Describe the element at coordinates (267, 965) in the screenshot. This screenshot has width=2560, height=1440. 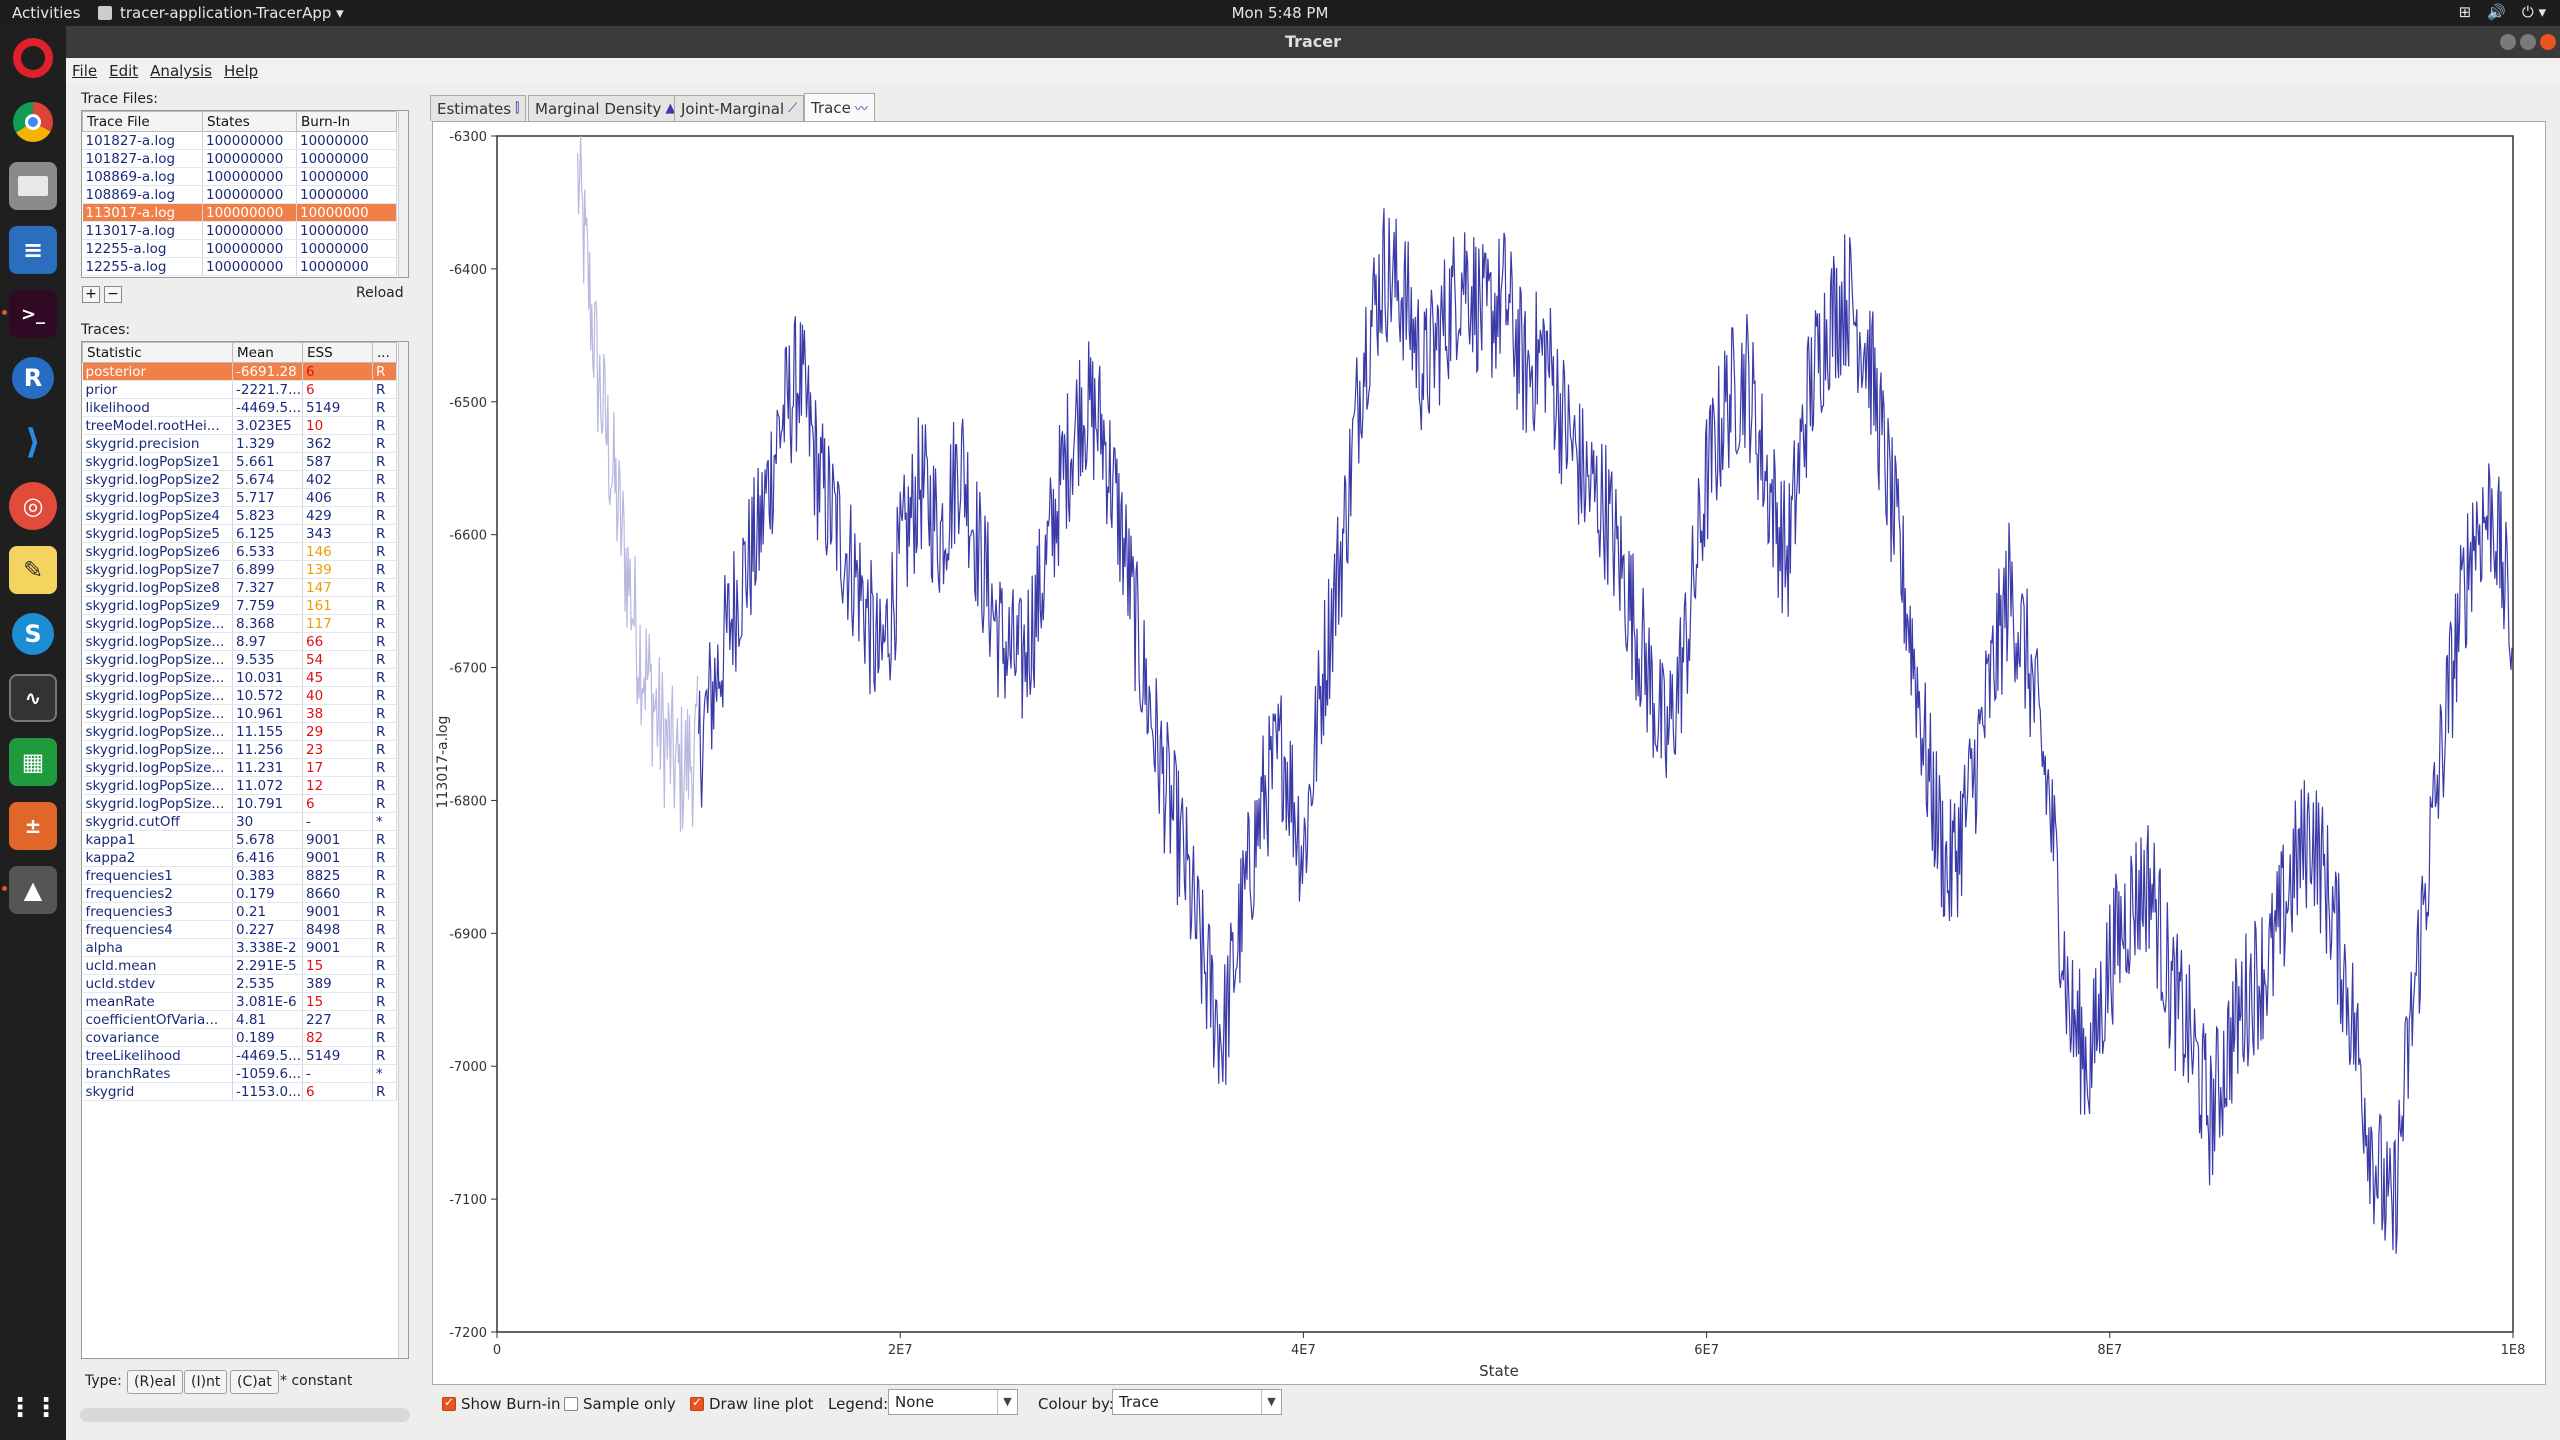
I see `trace-mean: 2.291E-5` at that location.